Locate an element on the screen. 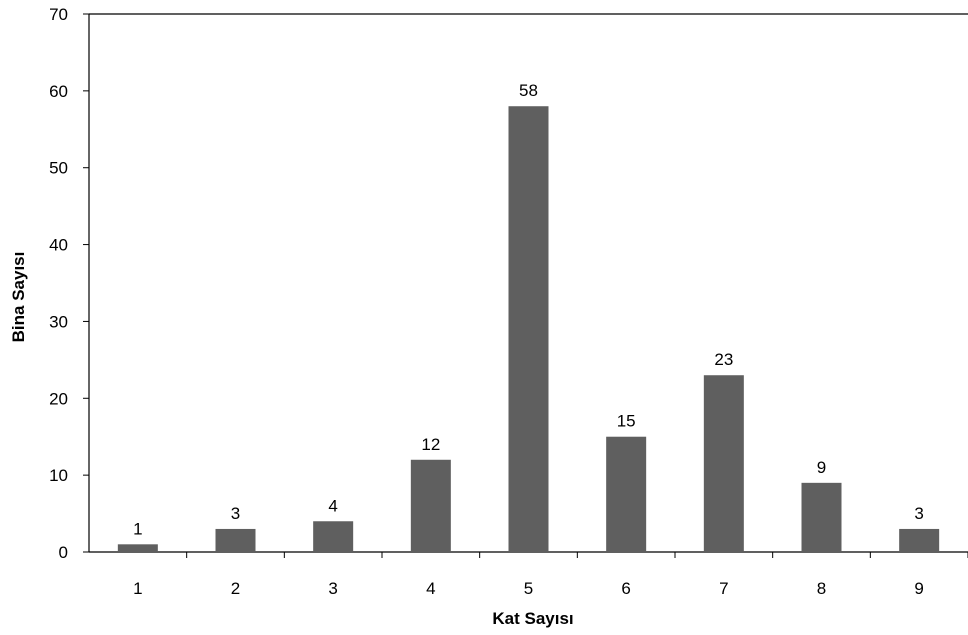 The width and height of the screenshot is (968, 635). x-axis-title: Kat Sayısı is located at coordinates (532, 618).